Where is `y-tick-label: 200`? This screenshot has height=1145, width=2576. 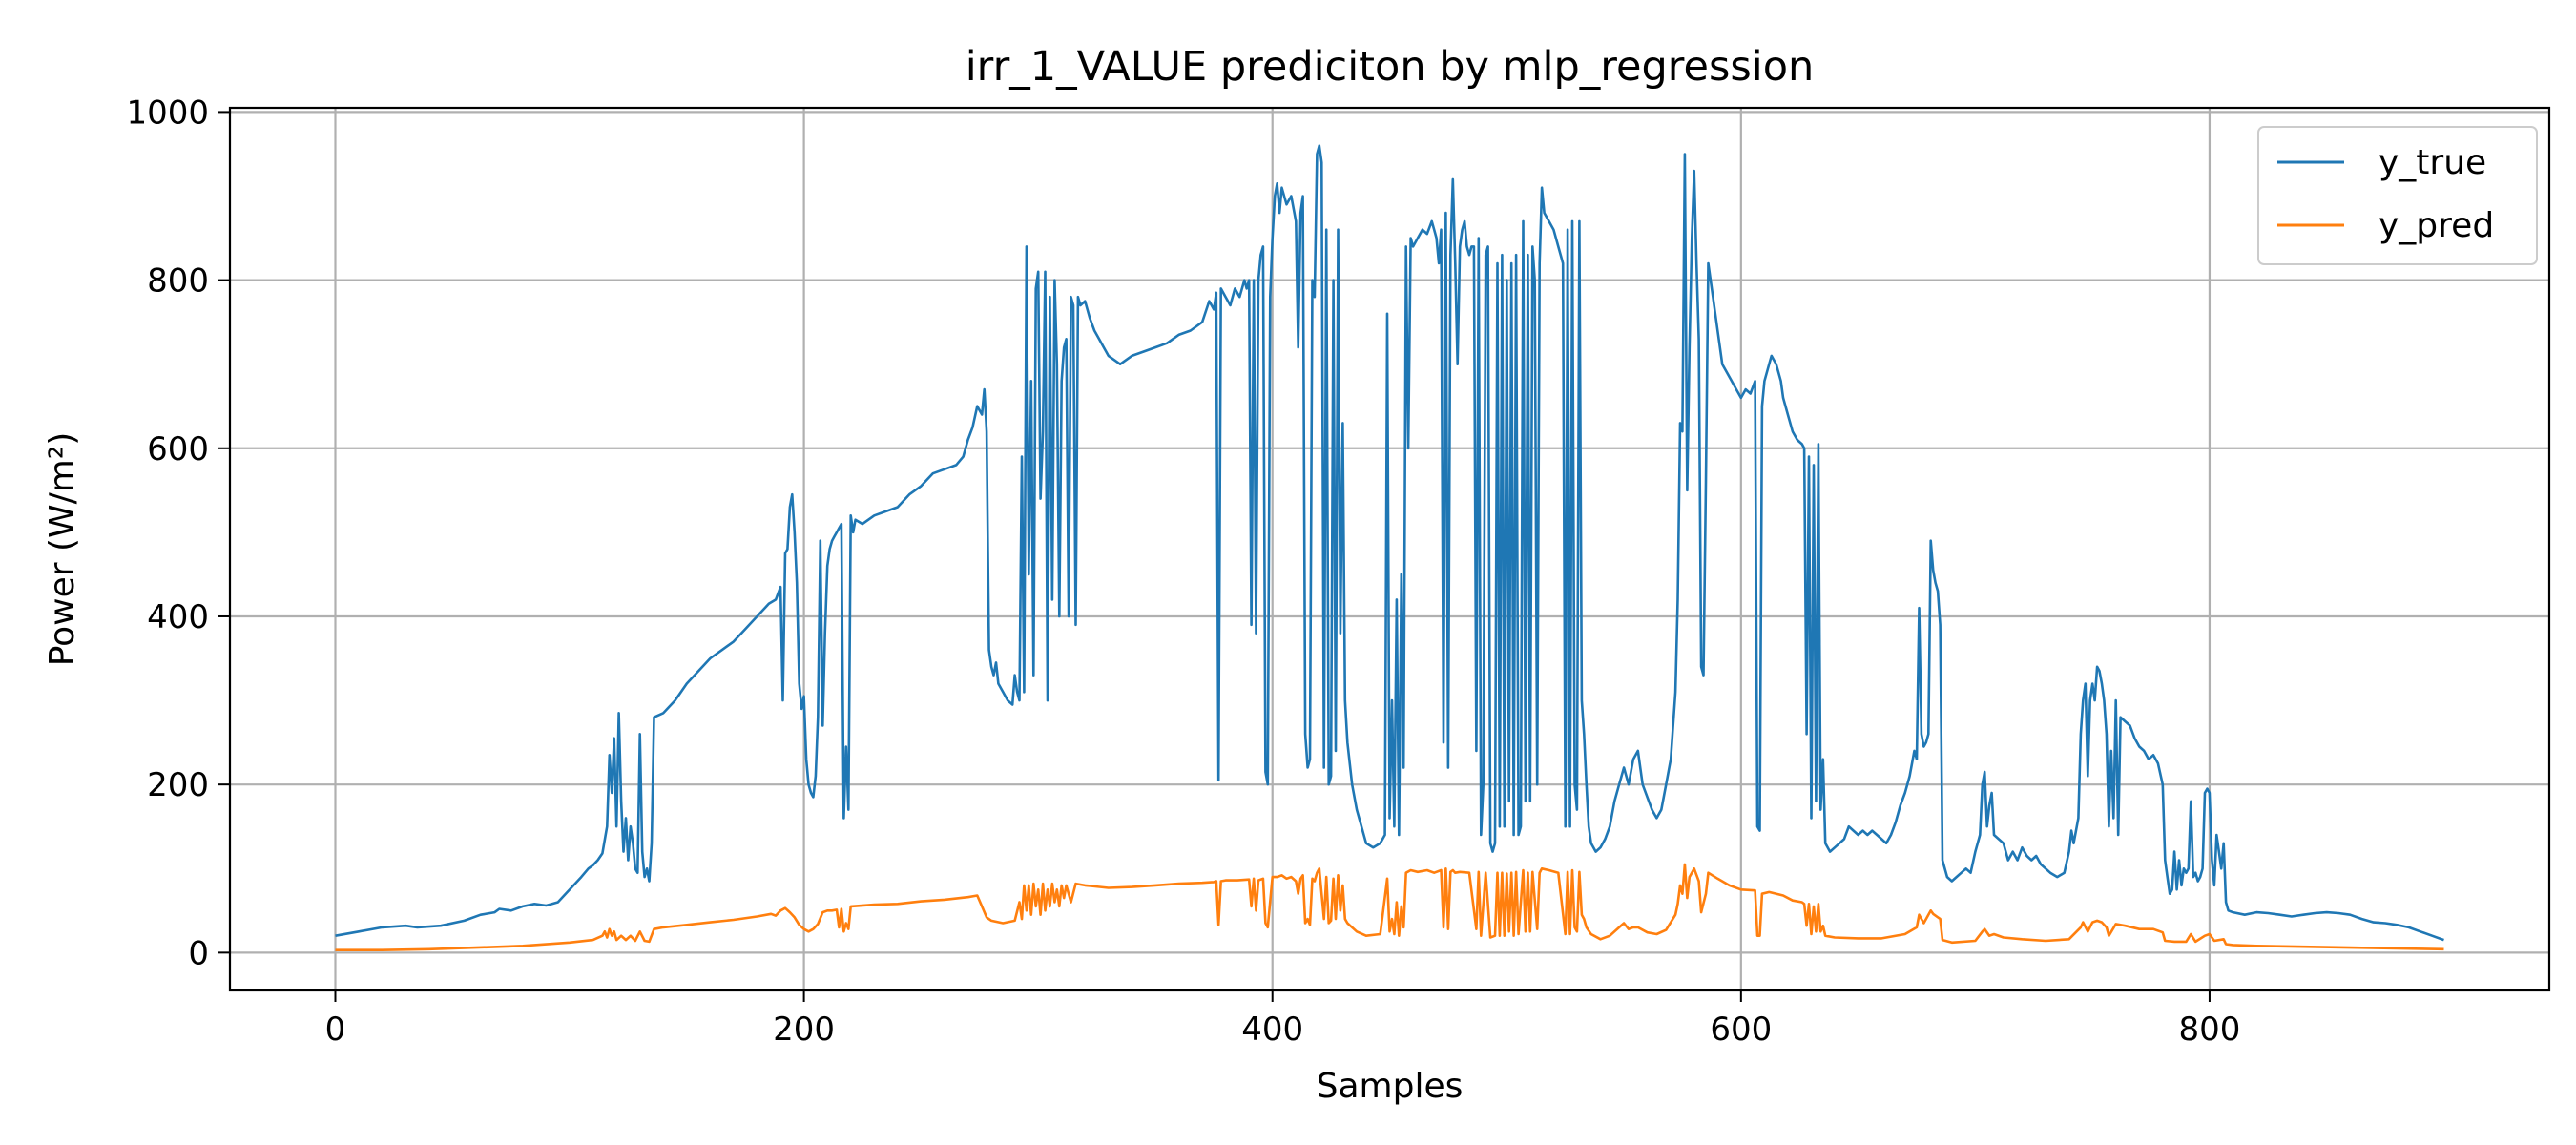
y-tick-label: 200 is located at coordinates (178, 785).